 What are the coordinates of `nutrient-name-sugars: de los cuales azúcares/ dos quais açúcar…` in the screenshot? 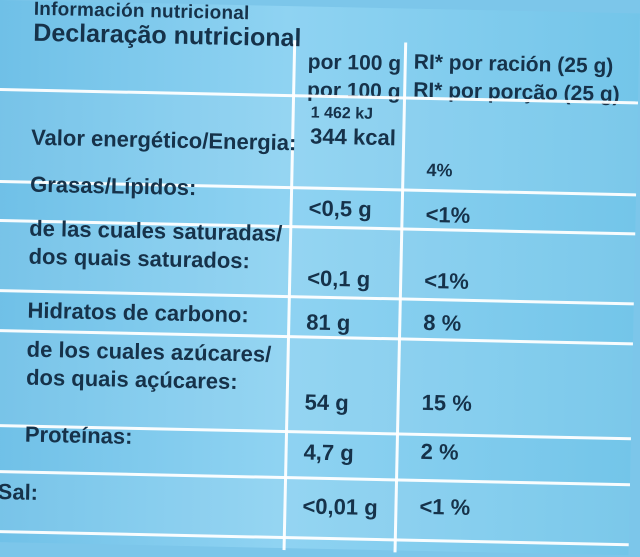 It's located at (149, 366).